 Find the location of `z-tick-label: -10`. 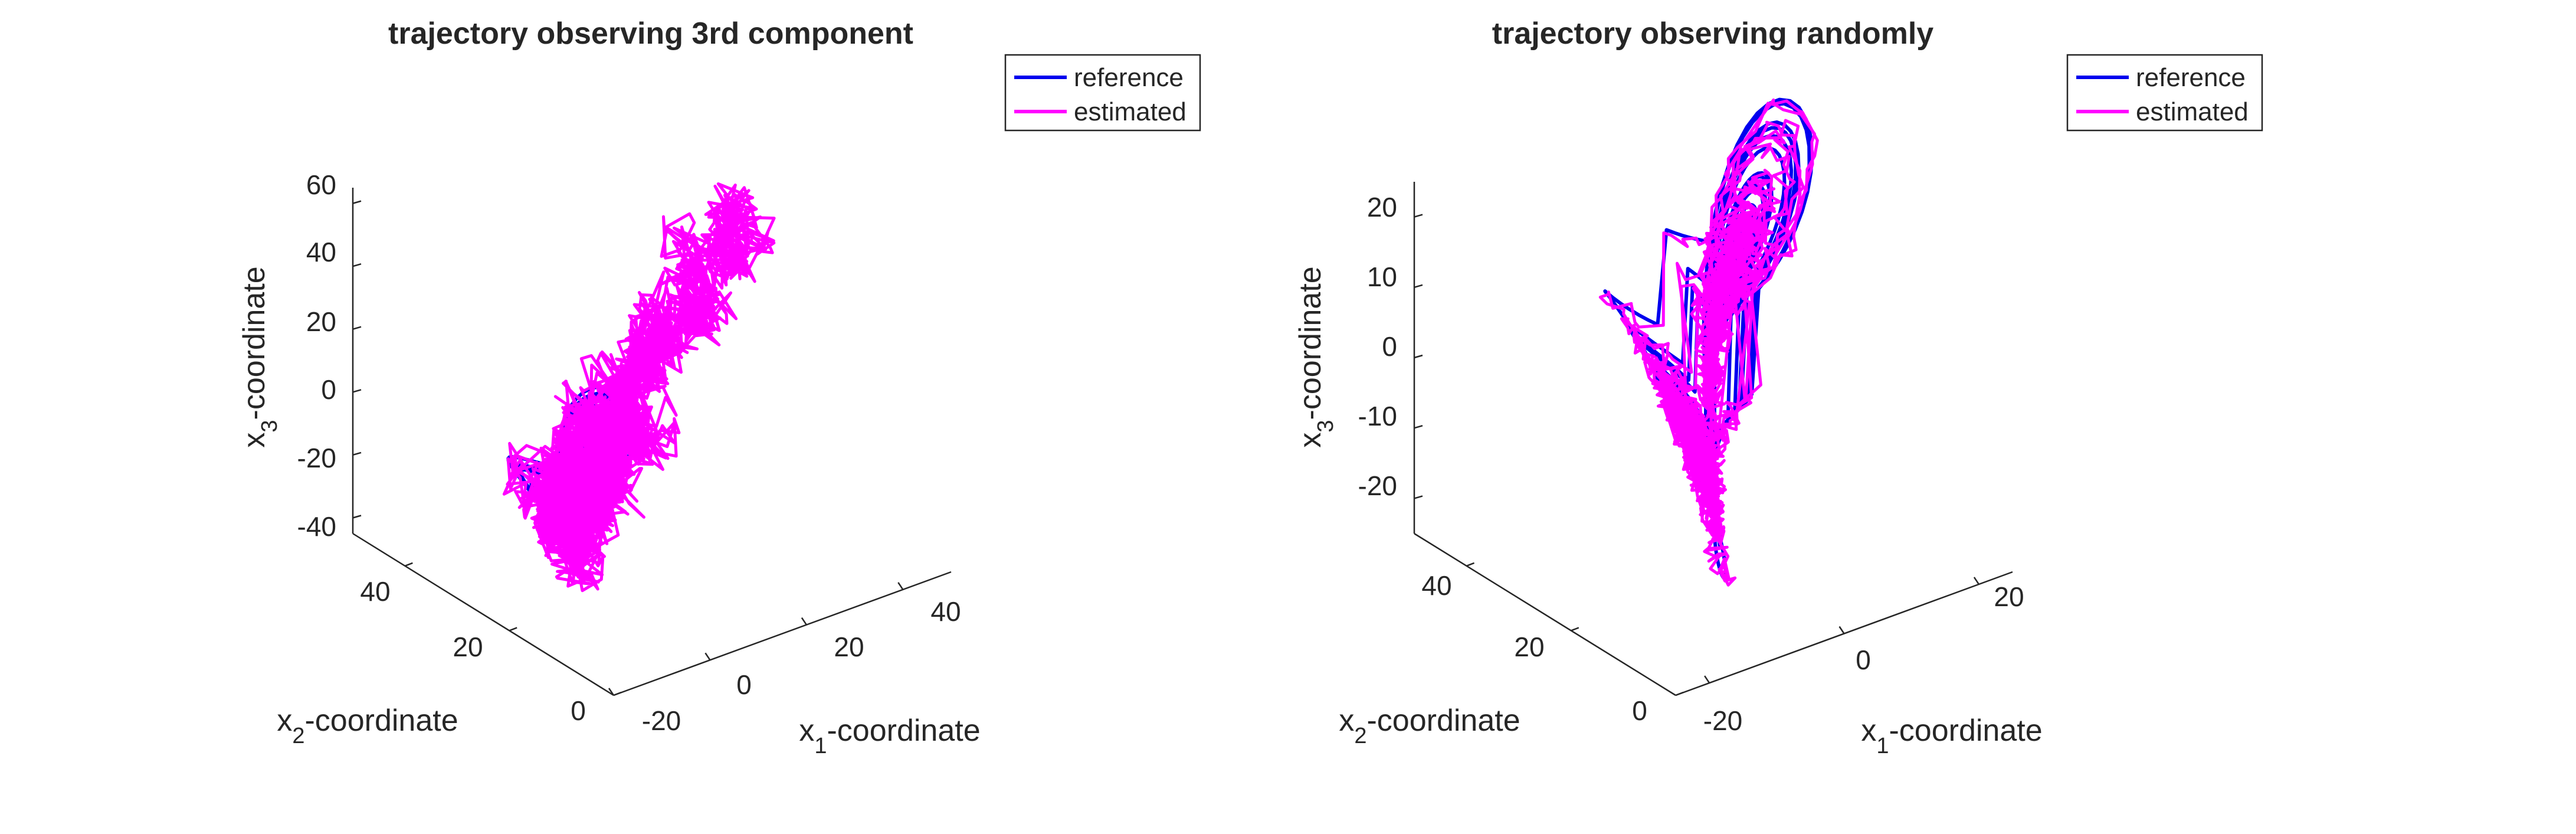

z-tick-label: -10 is located at coordinates (1377, 416).